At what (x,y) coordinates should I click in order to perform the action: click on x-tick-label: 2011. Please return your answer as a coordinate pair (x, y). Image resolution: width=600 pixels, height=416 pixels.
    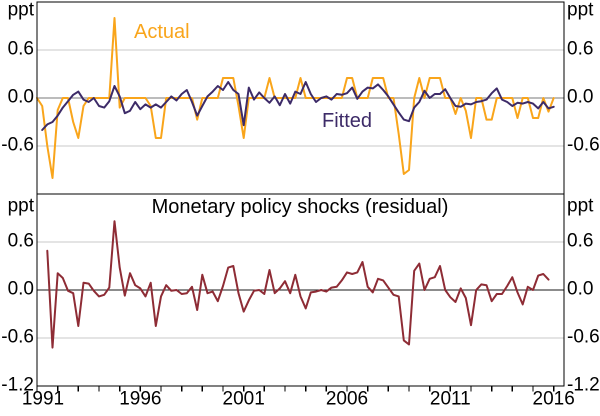
    Looking at the image, I should click on (450, 399).